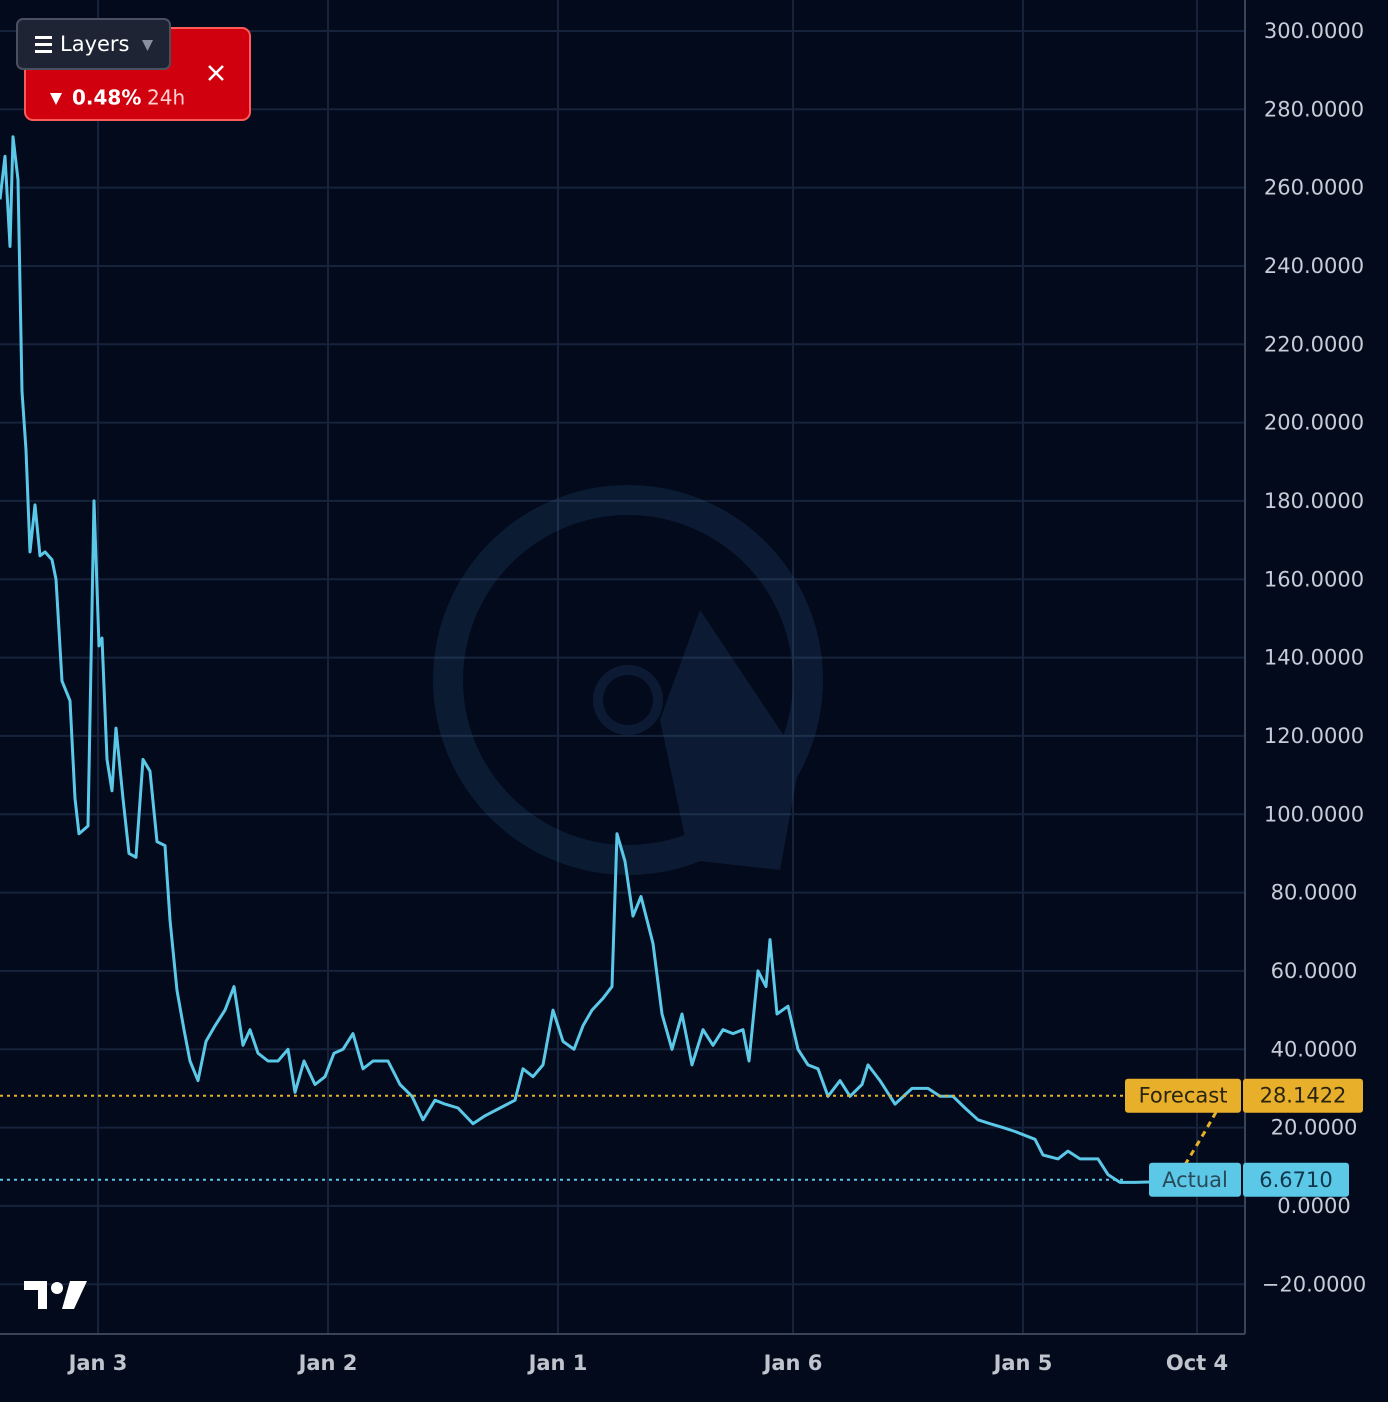 The width and height of the screenshot is (1388, 1402). I want to click on series-line, so click(1205, 1130).